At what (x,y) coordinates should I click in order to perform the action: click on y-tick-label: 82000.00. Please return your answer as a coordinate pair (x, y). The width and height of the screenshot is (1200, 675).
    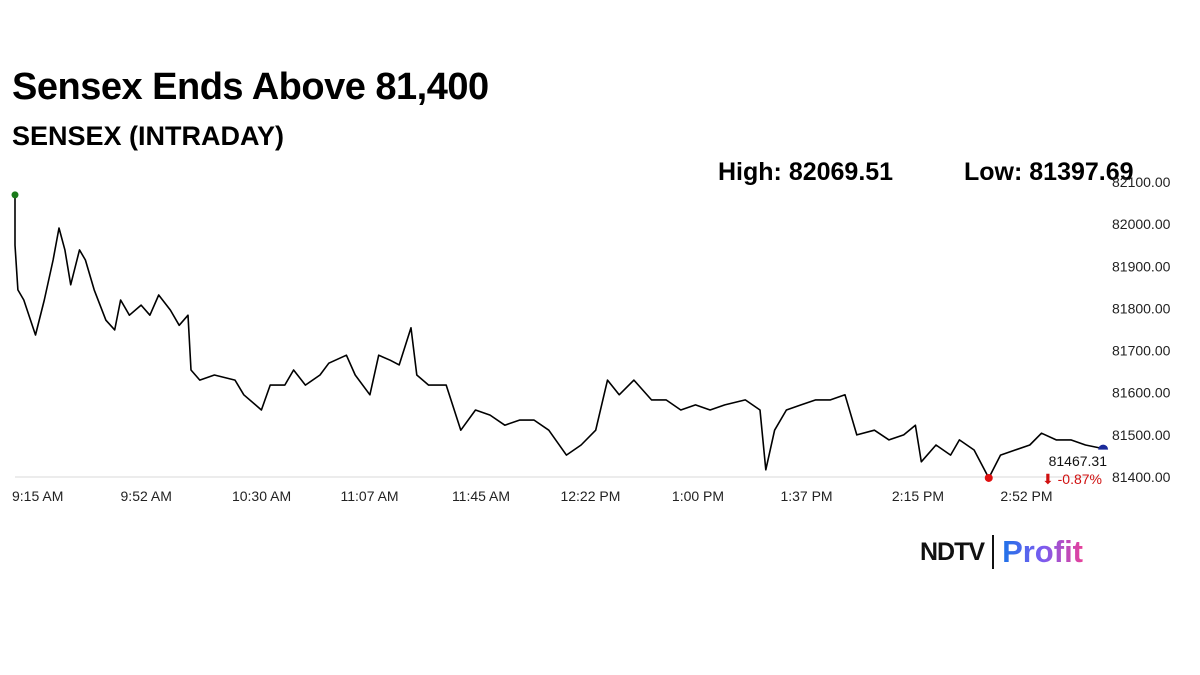
    Looking at the image, I should click on (1141, 224).